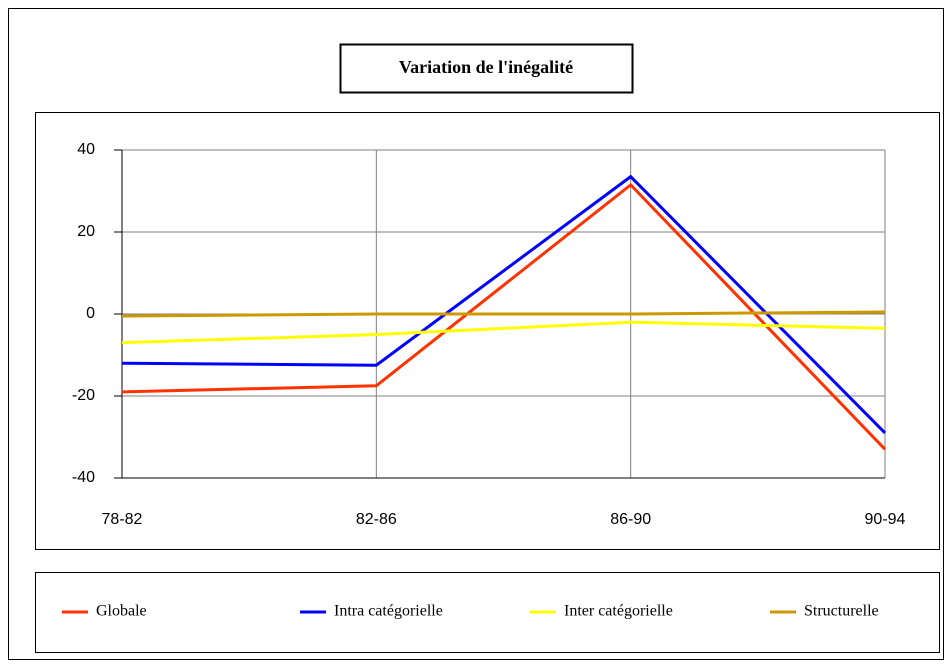 The image size is (952, 668). I want to click on title-box, so click(486, 68).